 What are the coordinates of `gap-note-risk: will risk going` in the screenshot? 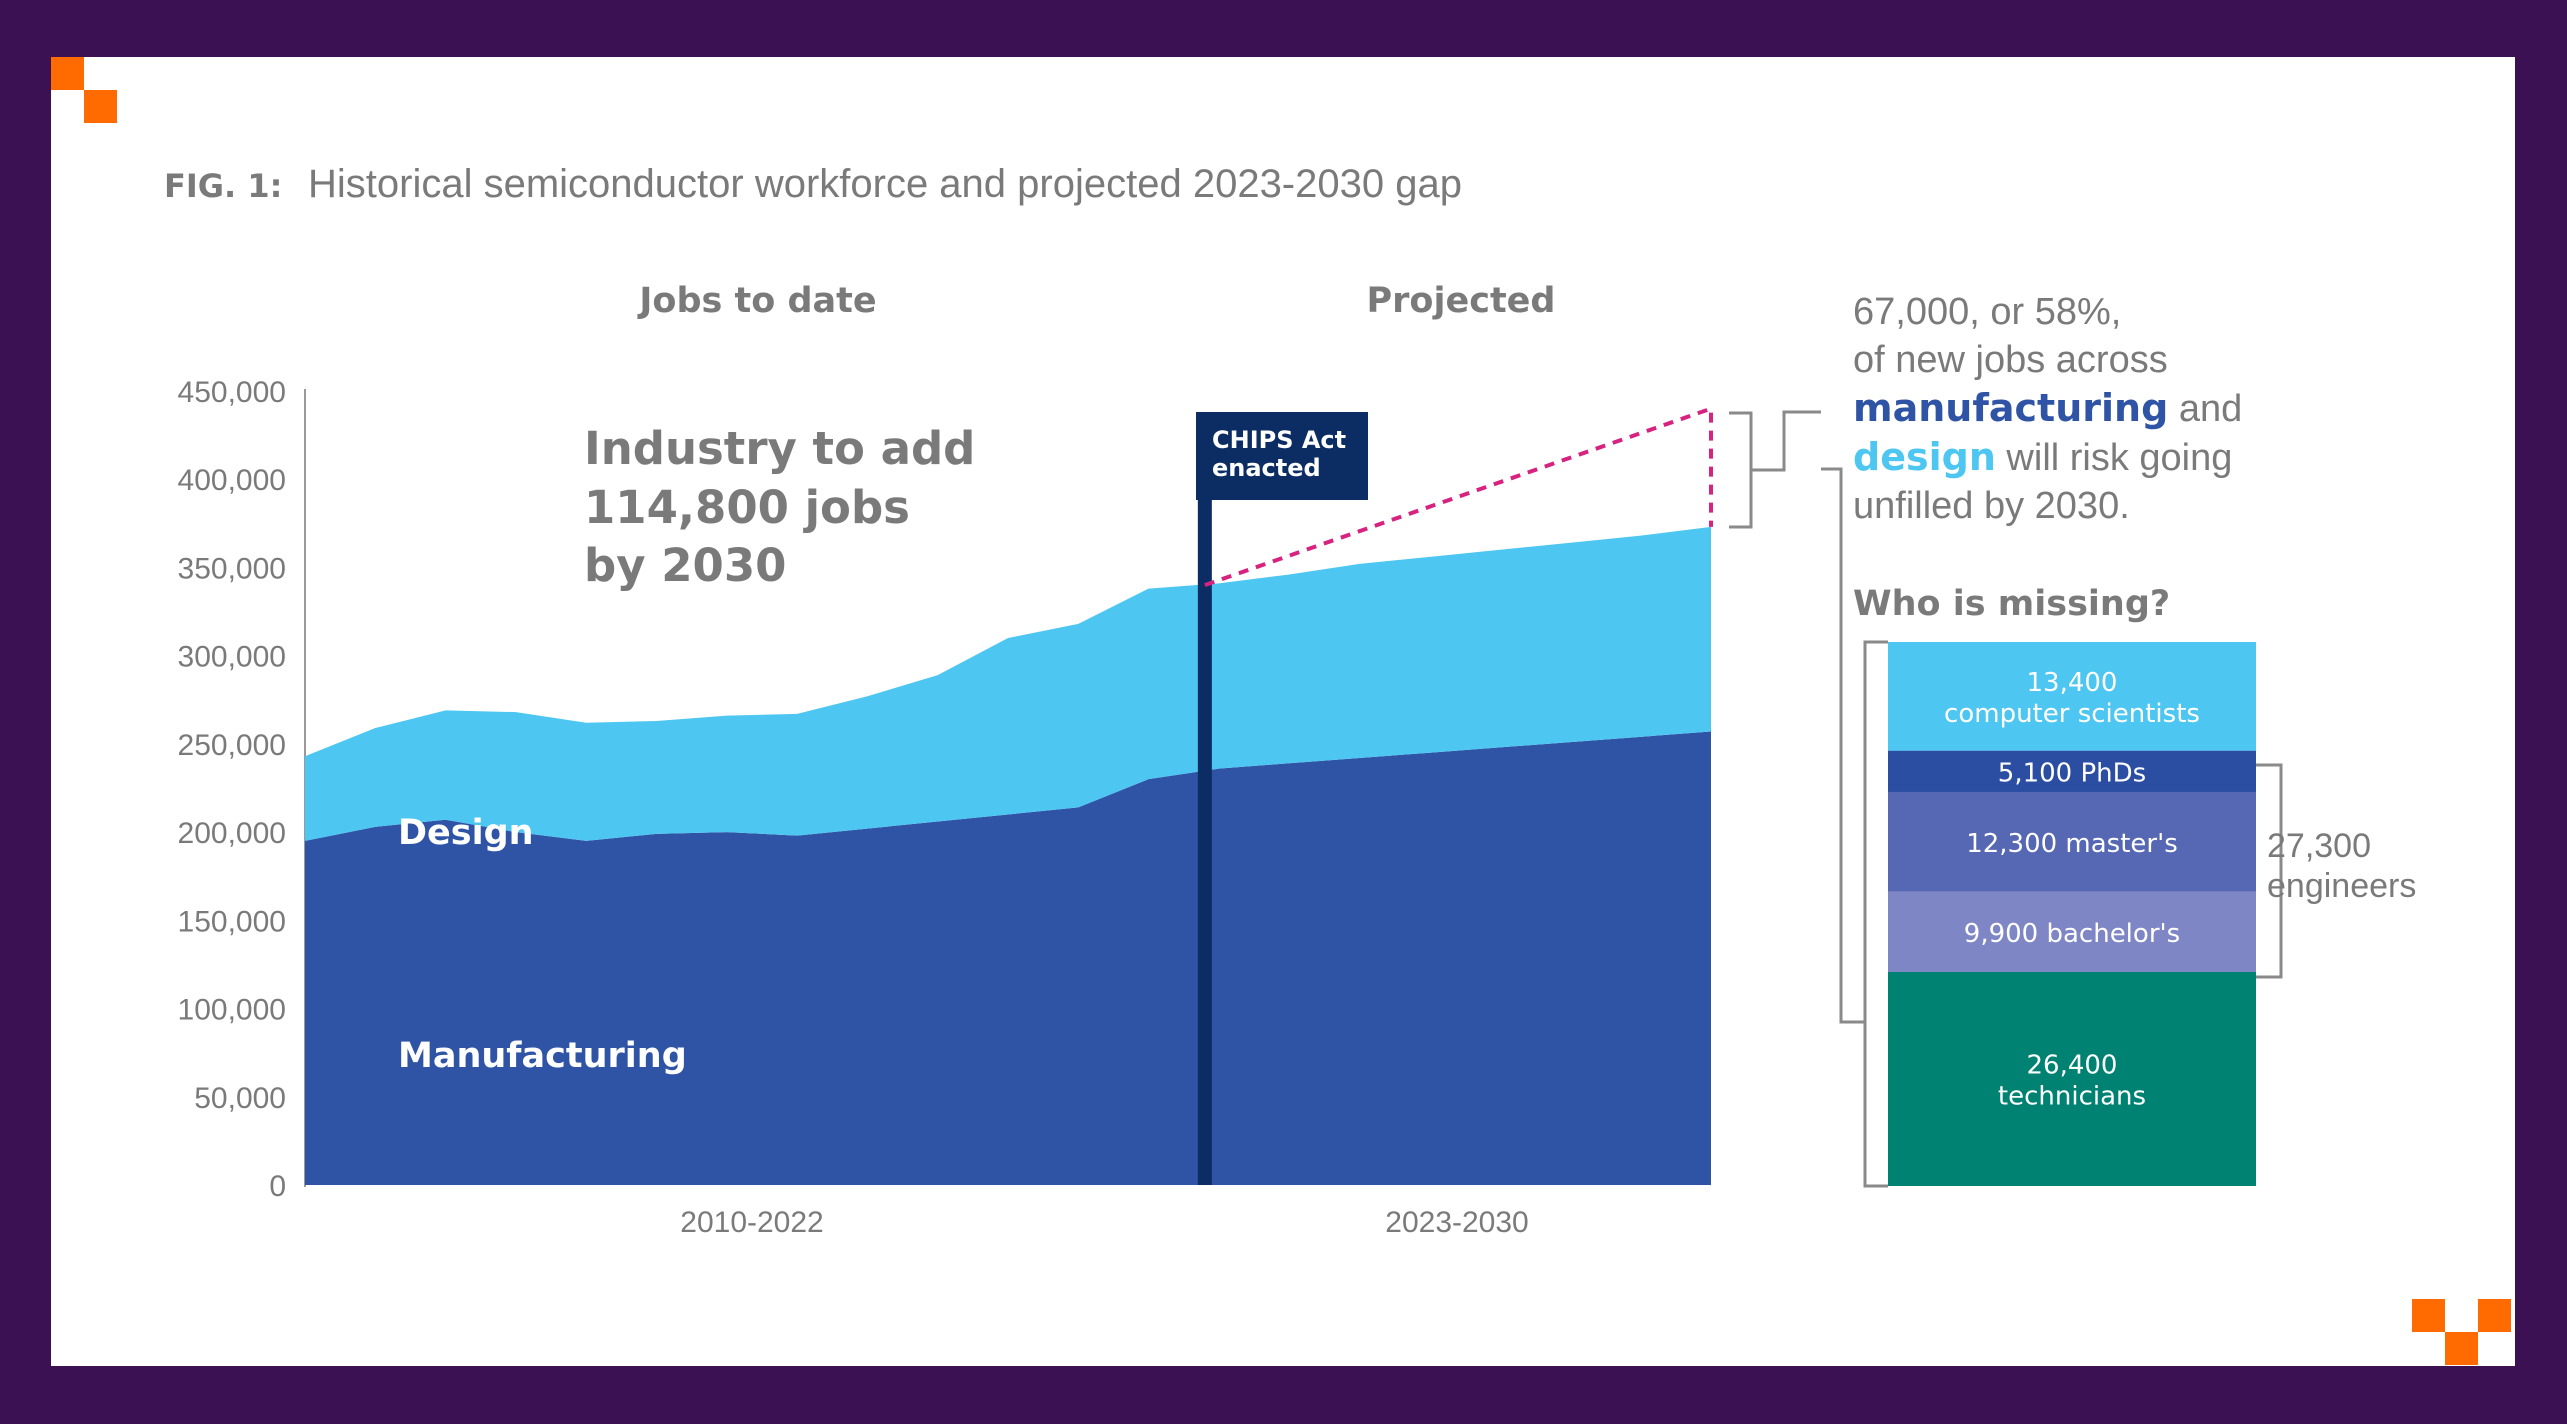 It's located at (2114, 458).